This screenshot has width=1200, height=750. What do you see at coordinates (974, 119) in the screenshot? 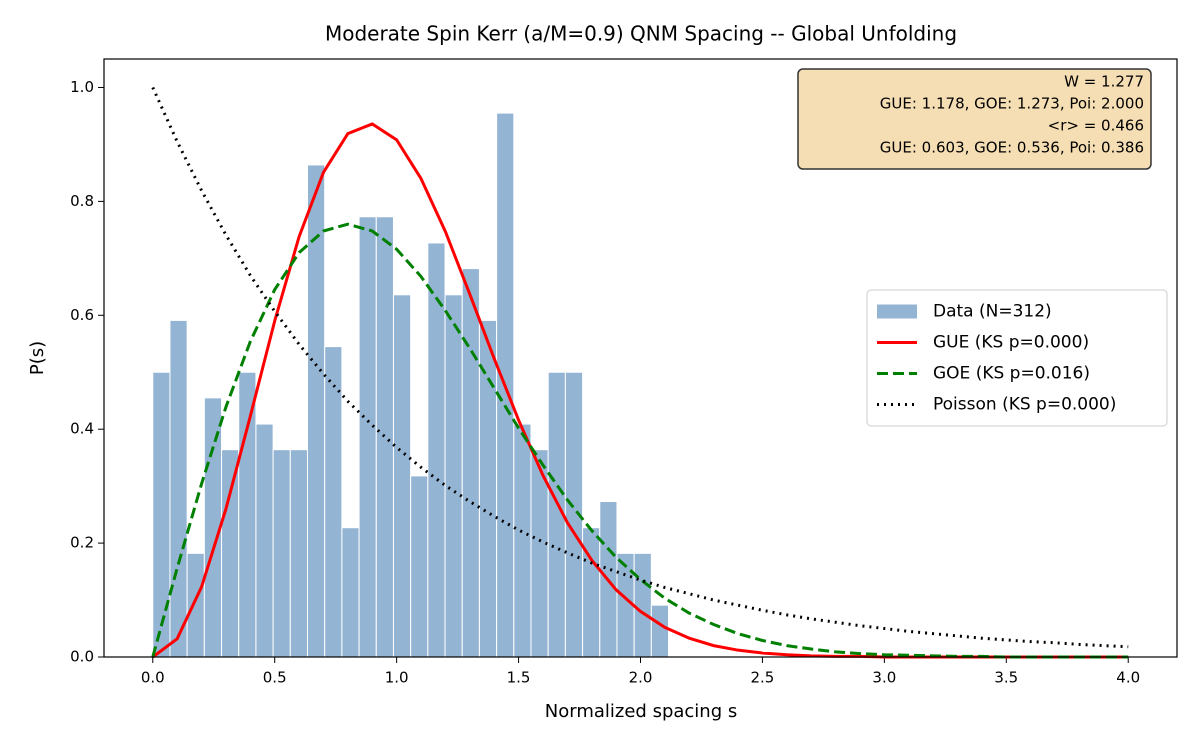
I see `annotation-box` at bounding box center [974, 119].